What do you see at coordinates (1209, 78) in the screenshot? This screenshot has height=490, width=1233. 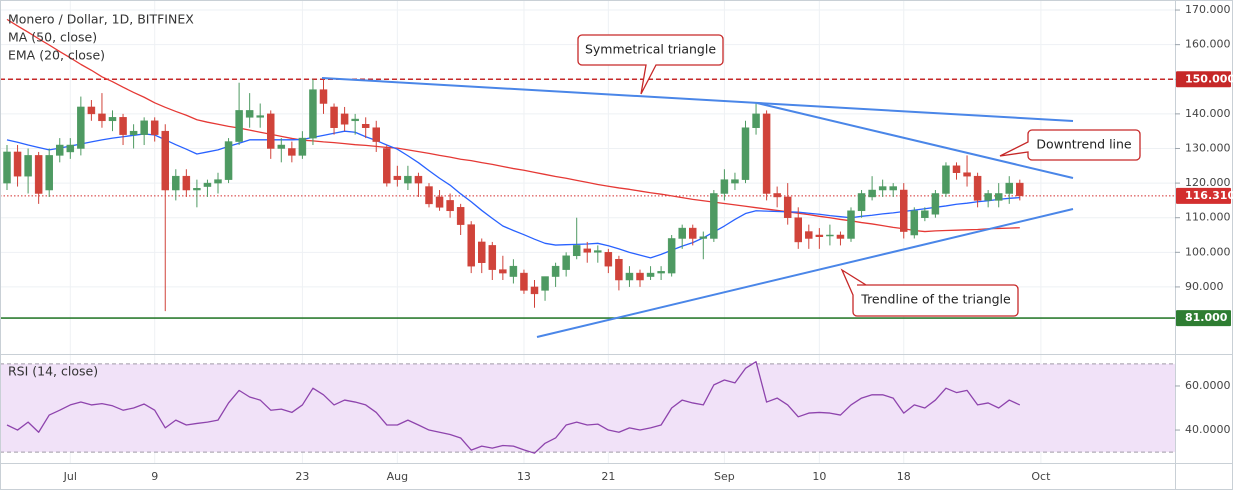 I see `price-tag-label: 150.000` at bounding box center [1209, 78].